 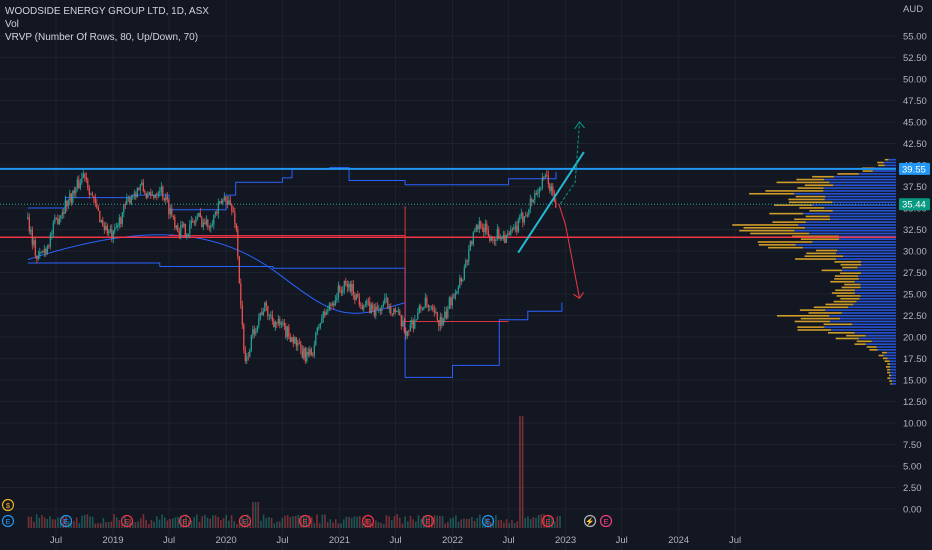 I want to click on arrow-up-head, so click(x=579, y=125).